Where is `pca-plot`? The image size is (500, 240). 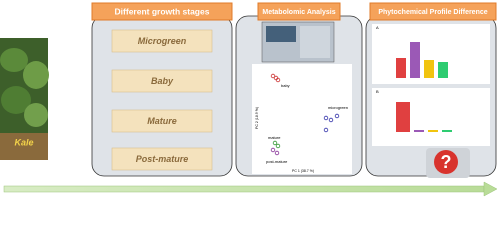 pca-plot is located at coordinates (302, 119).